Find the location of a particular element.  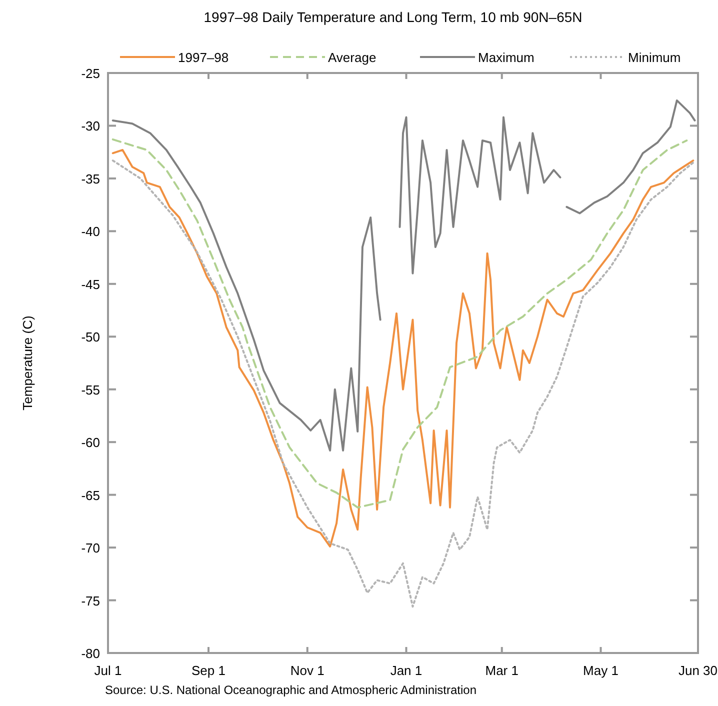

legend-label: Maximum is located at coordinates (506, 57).